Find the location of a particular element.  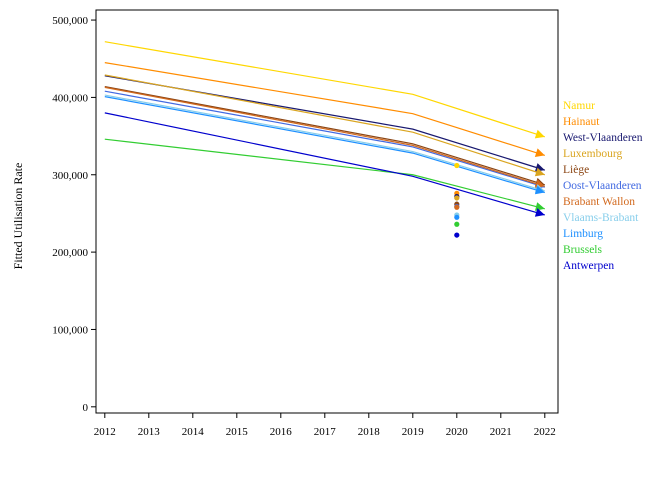

x-tick-label: 2015 is located at coordinates (237, 432).